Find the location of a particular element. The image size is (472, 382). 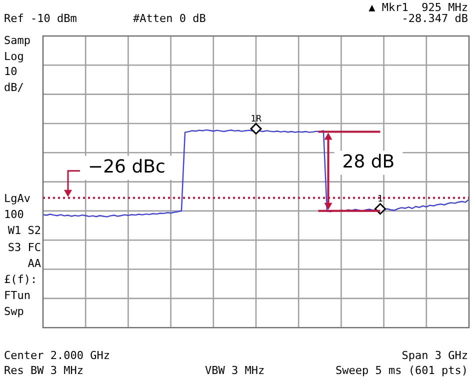

annotation: 1R is located at coordinates (256, 119).